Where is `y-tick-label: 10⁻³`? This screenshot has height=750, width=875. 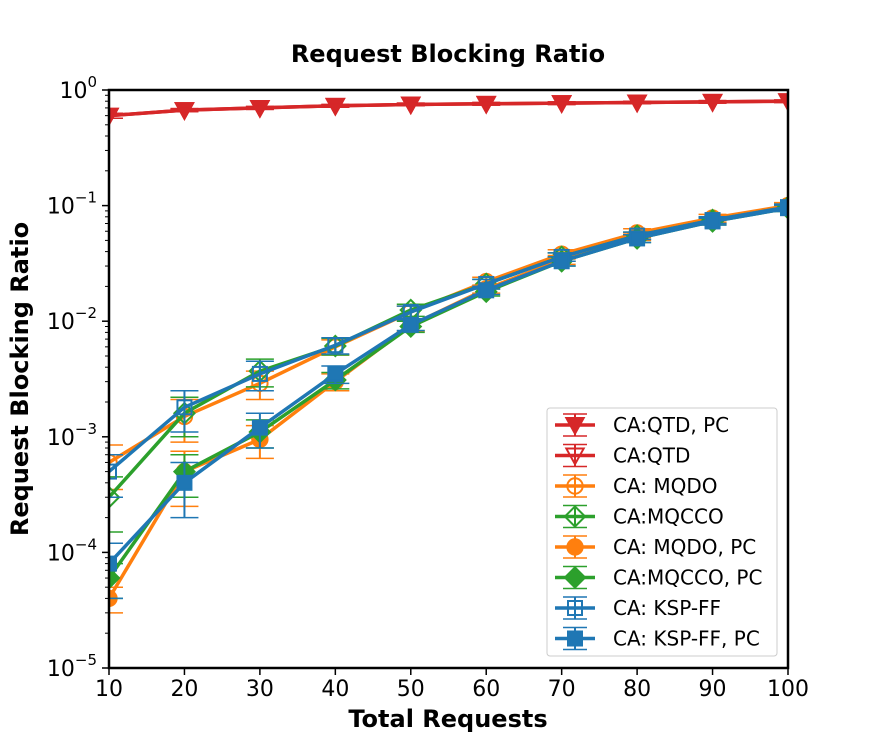
y-tick-label: 10⁻³ is located at coordinates (72, 435).